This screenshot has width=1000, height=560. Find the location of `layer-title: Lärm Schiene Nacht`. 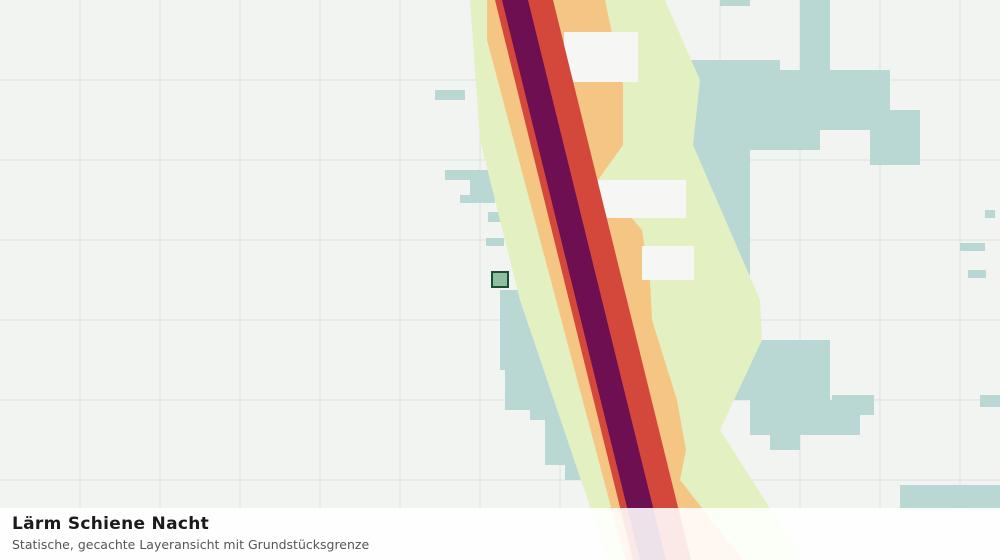

layer-title: Lärm Schiene Nacht is located at coordinates (111, 524).